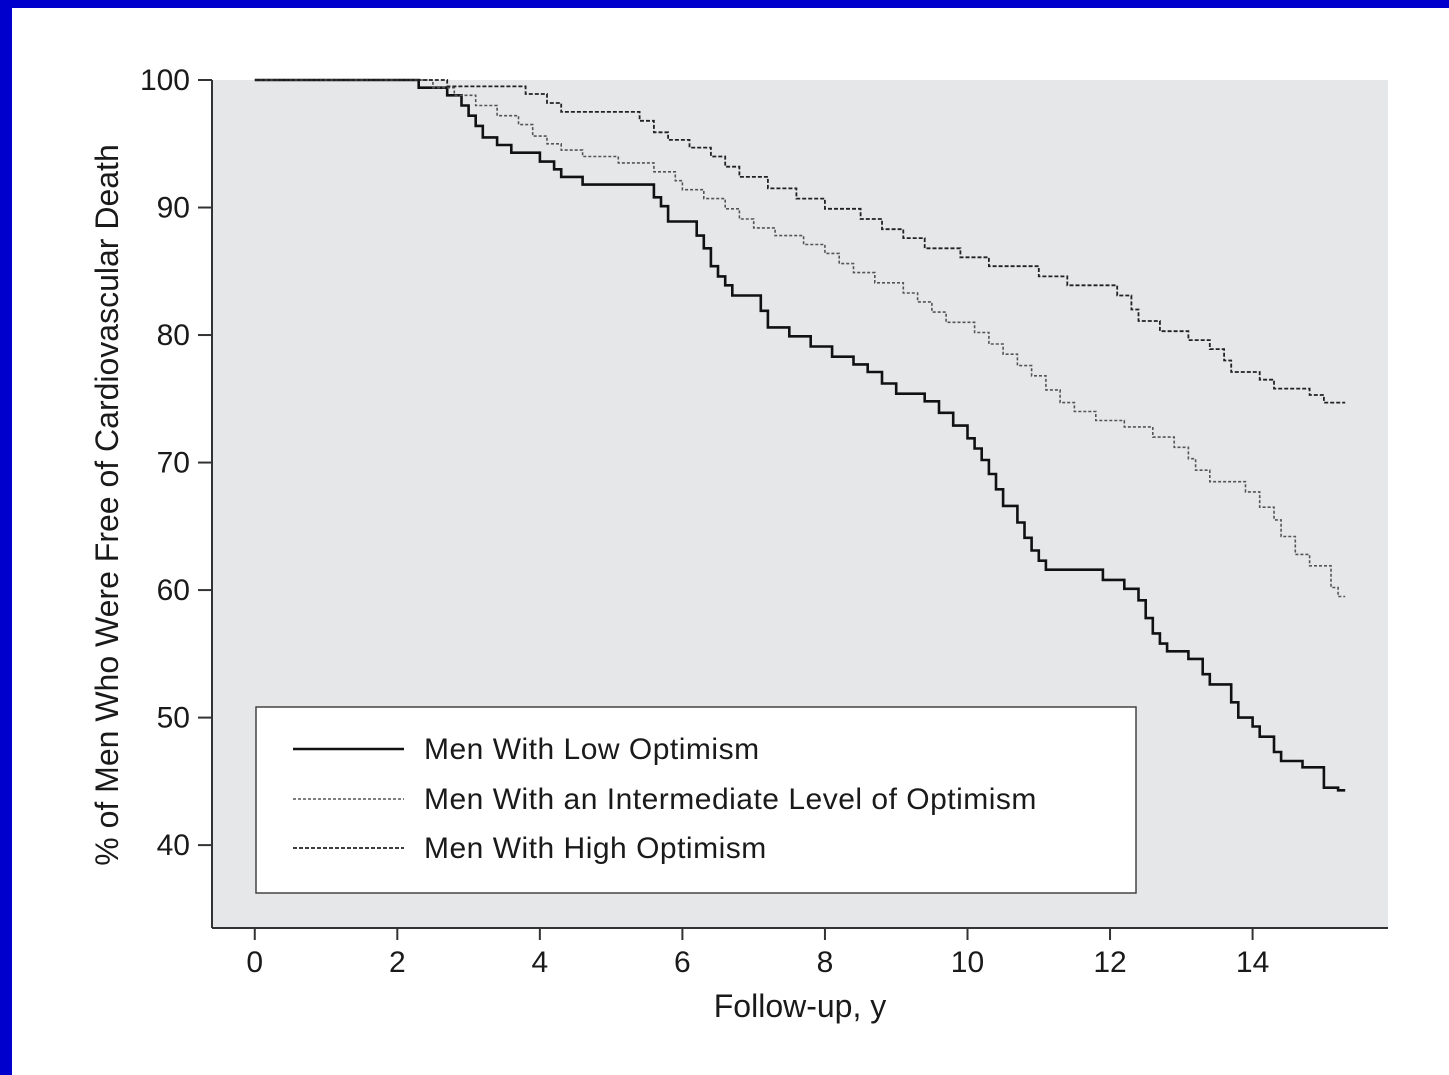 The image size is (1449, 1075). Describe the element at coordinates (825, 962) in the screenshot. I see `x-tick-label: 8` at that location.